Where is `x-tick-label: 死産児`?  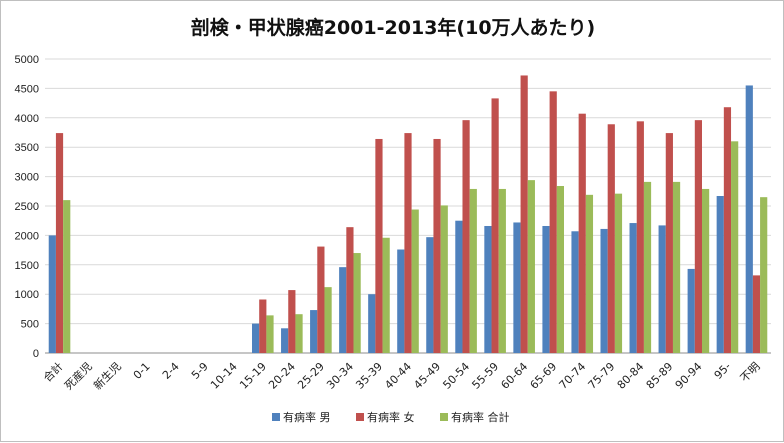
x-tick-label: 死産児 is located at coordinates (78, 376).